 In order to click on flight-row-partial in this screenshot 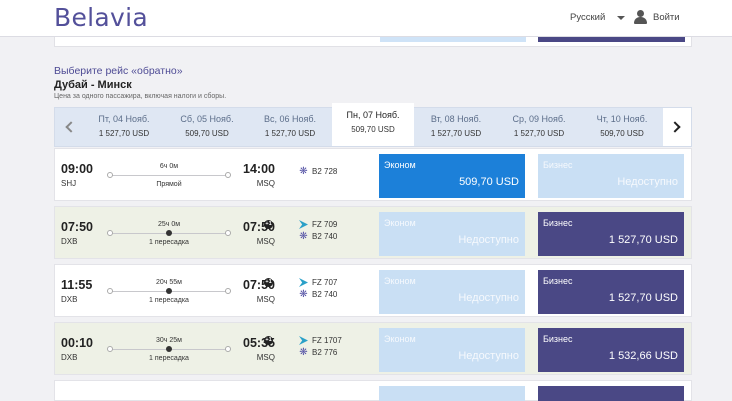, I will do `click(373, 390)`.